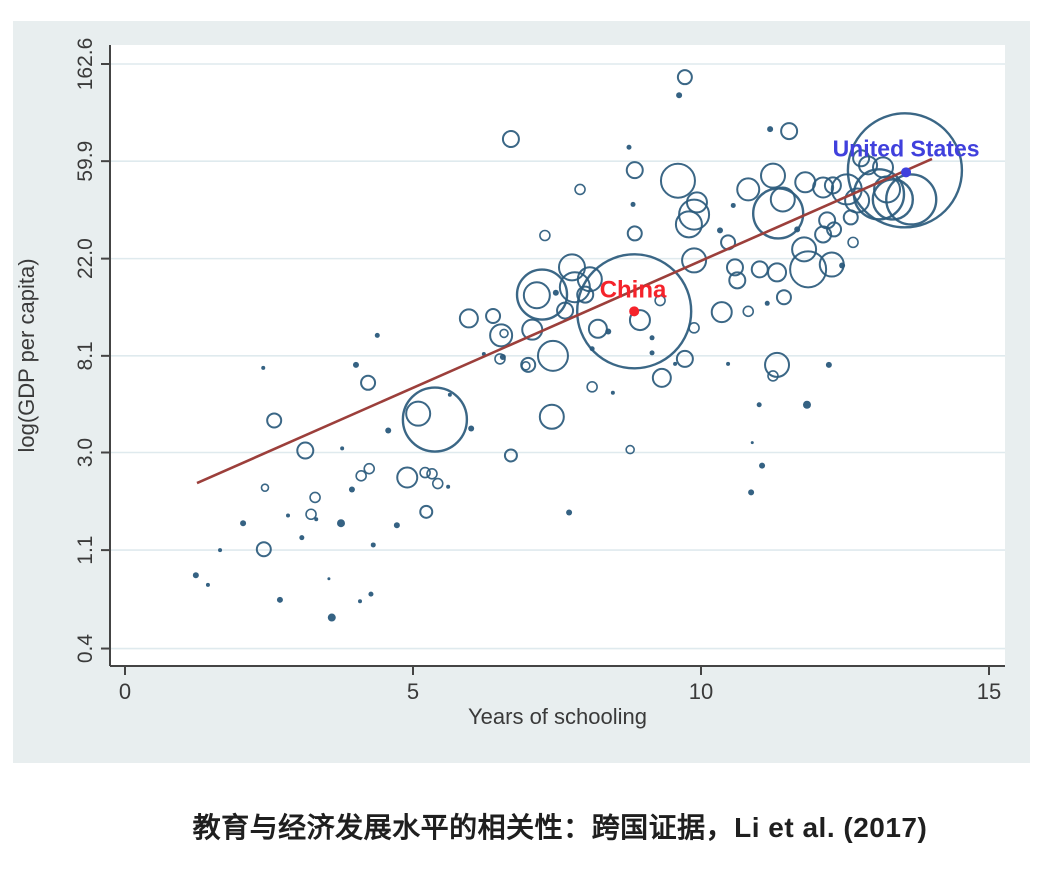  What do you see at coordinates (633, 290) in the screenshot?
I see `china-label: China` at bounding box center [633, 290].